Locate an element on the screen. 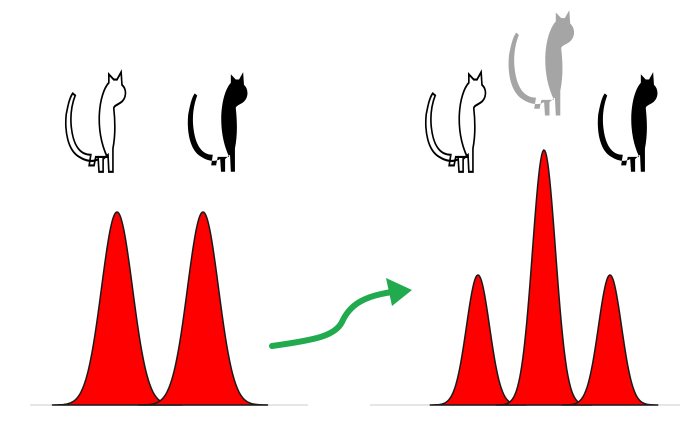  right-cats is located at coordinates (541, 91).